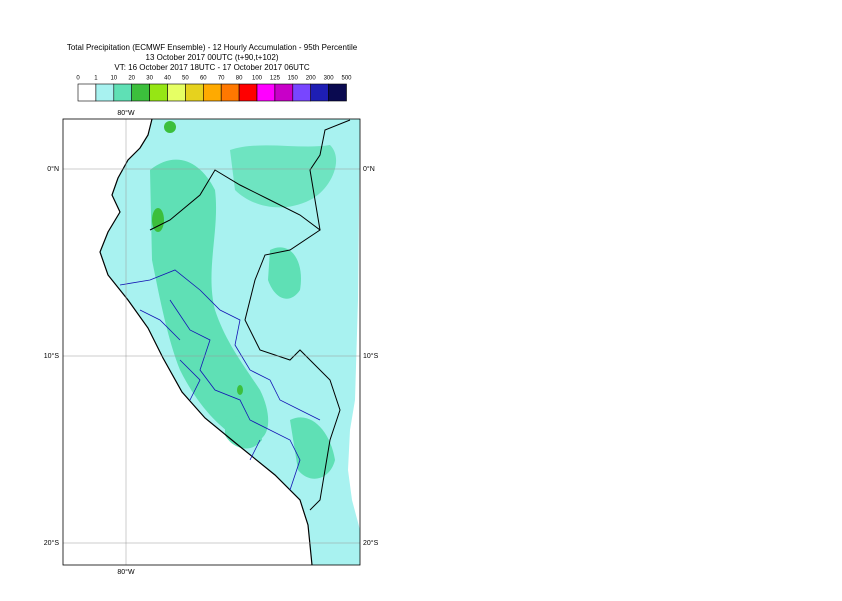 This screenshot has height=601, width=842. What do you see at coordinates (239, 79) in the screenshot?
I see `legend-level: 80` at bounding box center [239, 79].